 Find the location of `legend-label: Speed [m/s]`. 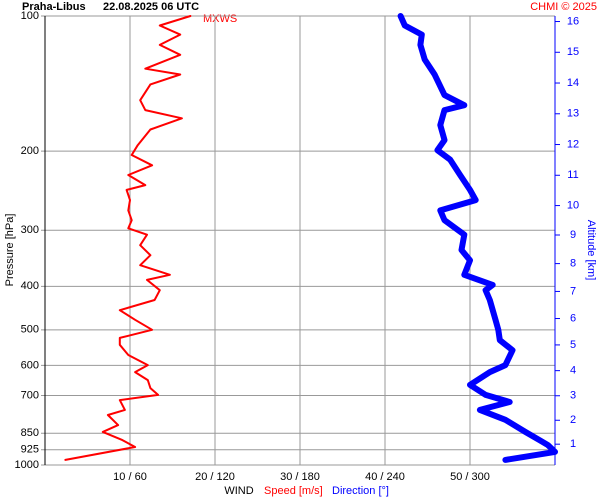

legend-label: Speed [m/s] is located at coordinates (293, 491).